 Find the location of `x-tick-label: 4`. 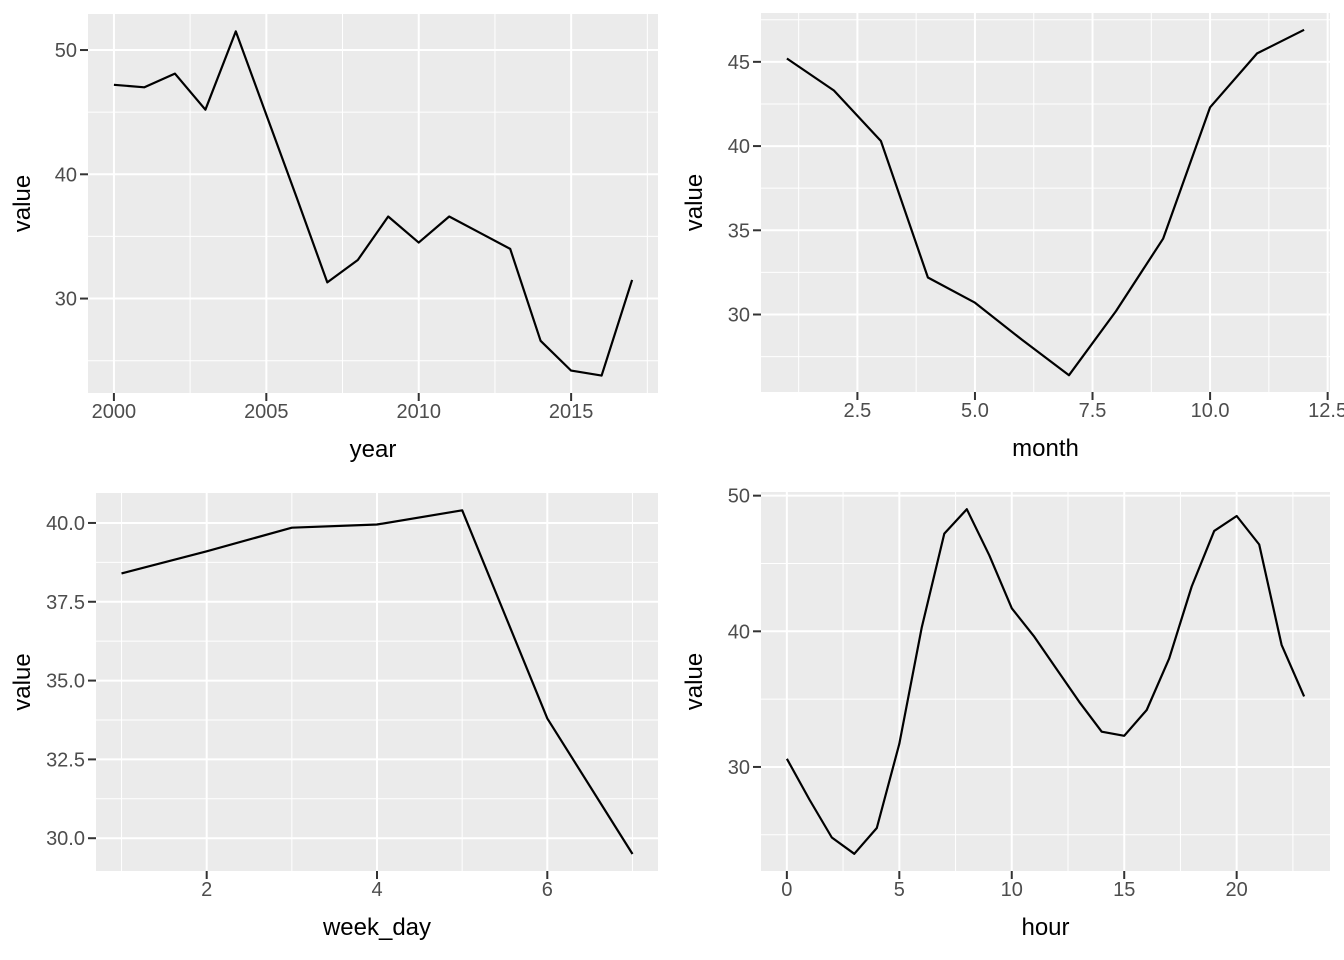

x-tick-label: 4 is located at coordinates (376, 890).